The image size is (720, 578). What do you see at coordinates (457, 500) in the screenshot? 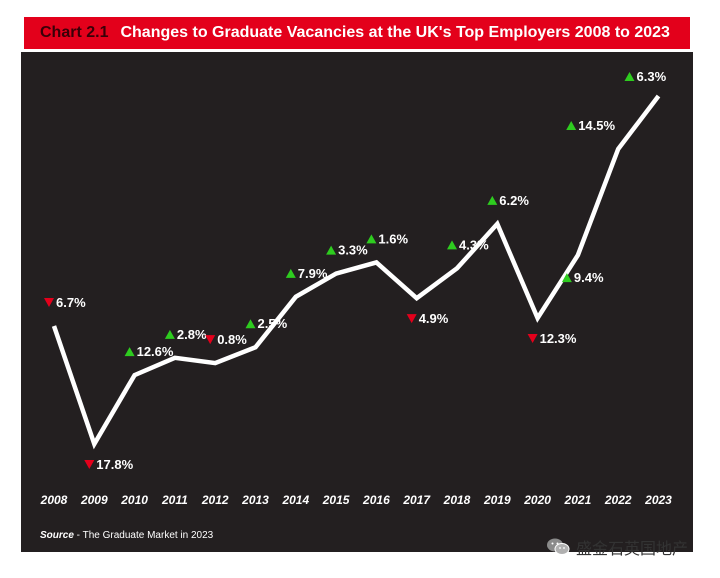
I see `x-tick-label-2018: 2018` at bounding box center [457, 500].